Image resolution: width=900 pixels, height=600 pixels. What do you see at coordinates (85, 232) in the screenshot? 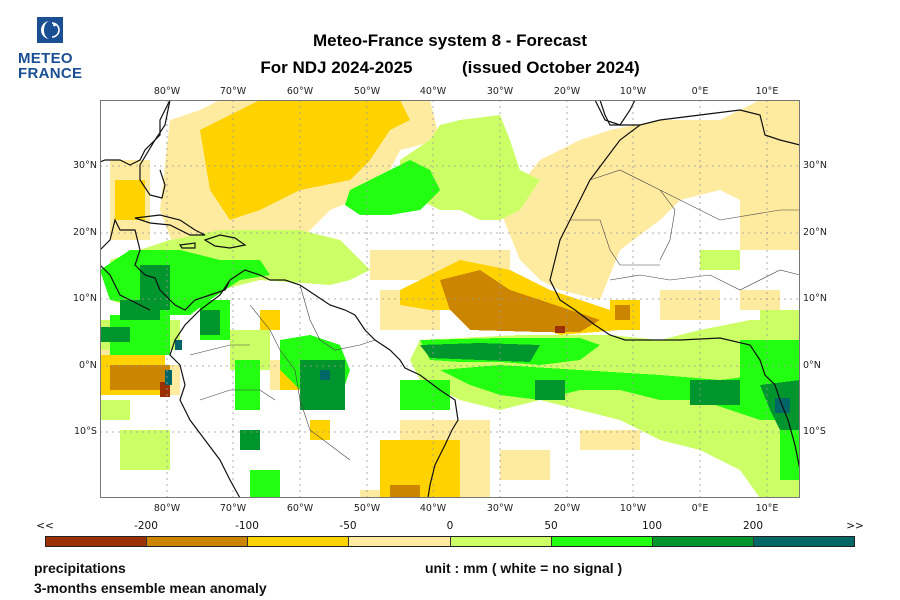
I see `lat-label-left: 20°N` at bounding box center [85, 232].